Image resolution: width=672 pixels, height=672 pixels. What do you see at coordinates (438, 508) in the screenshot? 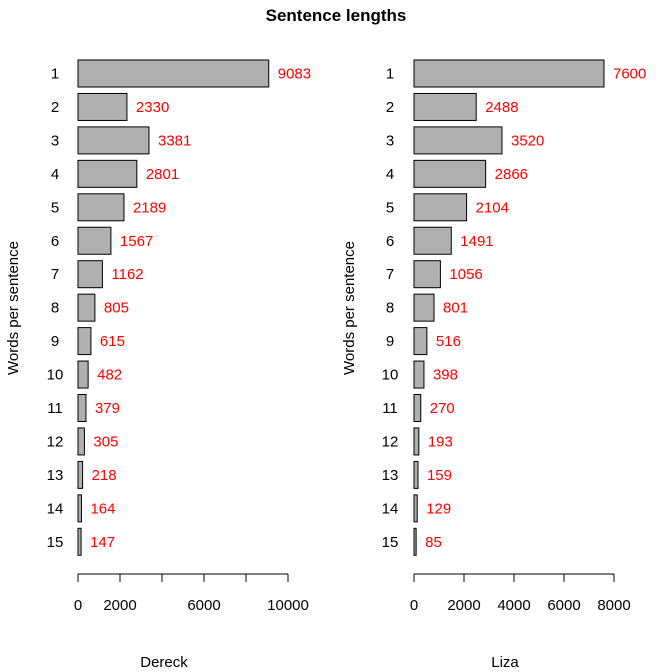
I see `data-label-panel-2-14: 129` at bounding box center [438, 508].